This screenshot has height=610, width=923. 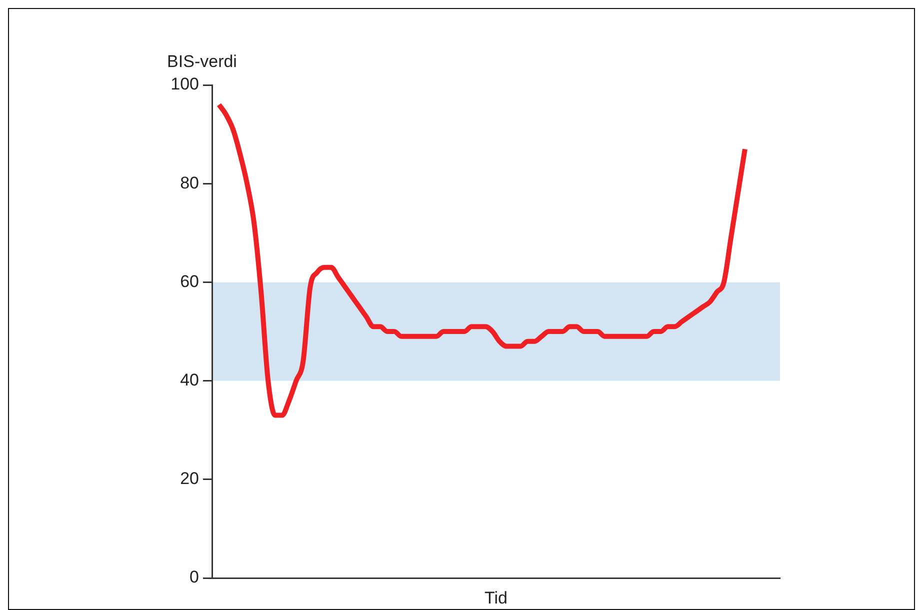 I want to click on y-tick-label: 100, so click(x=184, y=84).